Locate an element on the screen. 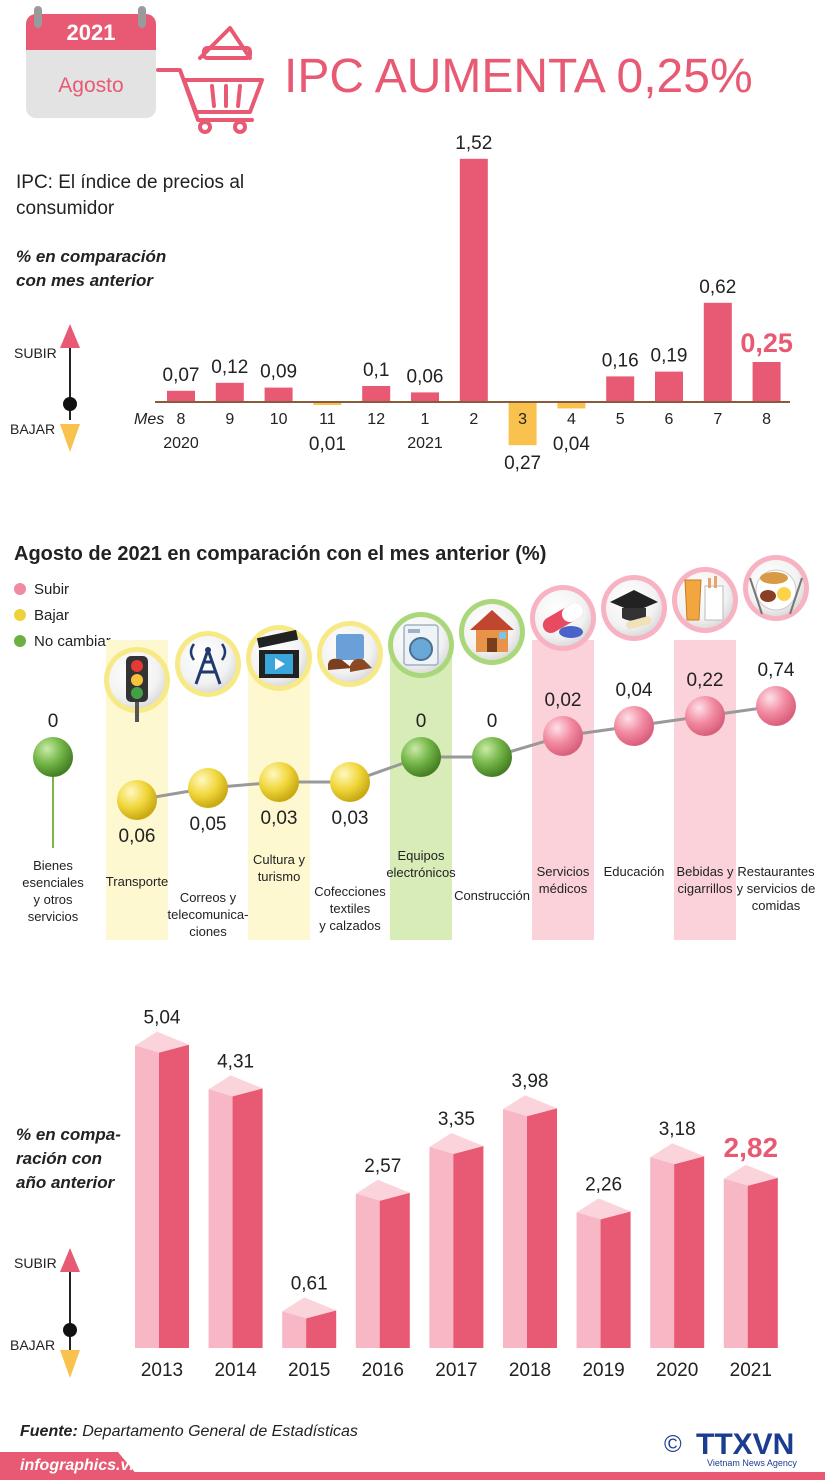 The image size is (825, 1480). category-trend-line is located at coordinates (456, 753).